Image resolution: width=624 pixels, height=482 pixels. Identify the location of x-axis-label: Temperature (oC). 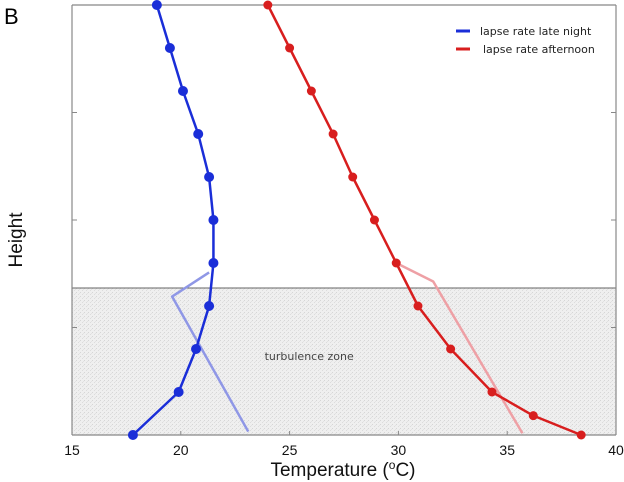
(342, 469).